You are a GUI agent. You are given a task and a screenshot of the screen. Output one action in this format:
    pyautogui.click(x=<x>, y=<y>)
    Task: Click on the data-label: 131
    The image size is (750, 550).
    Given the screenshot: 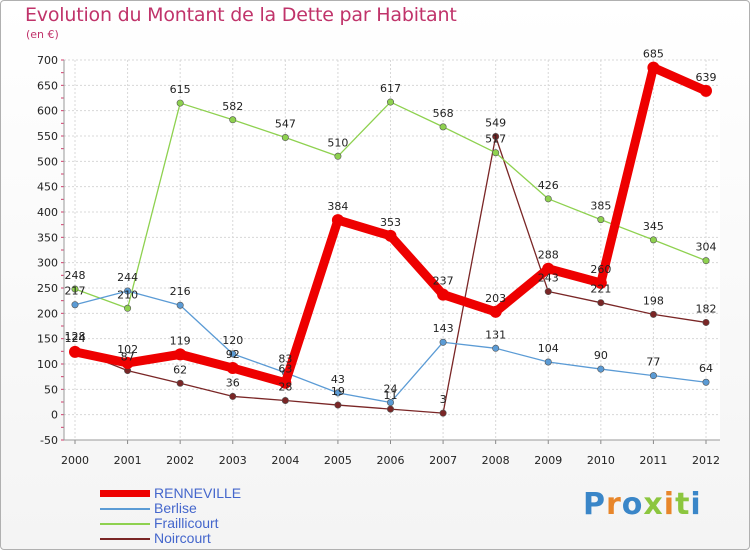 What is the action you would take?
    pyautogui.click(x=495, y=334)
    